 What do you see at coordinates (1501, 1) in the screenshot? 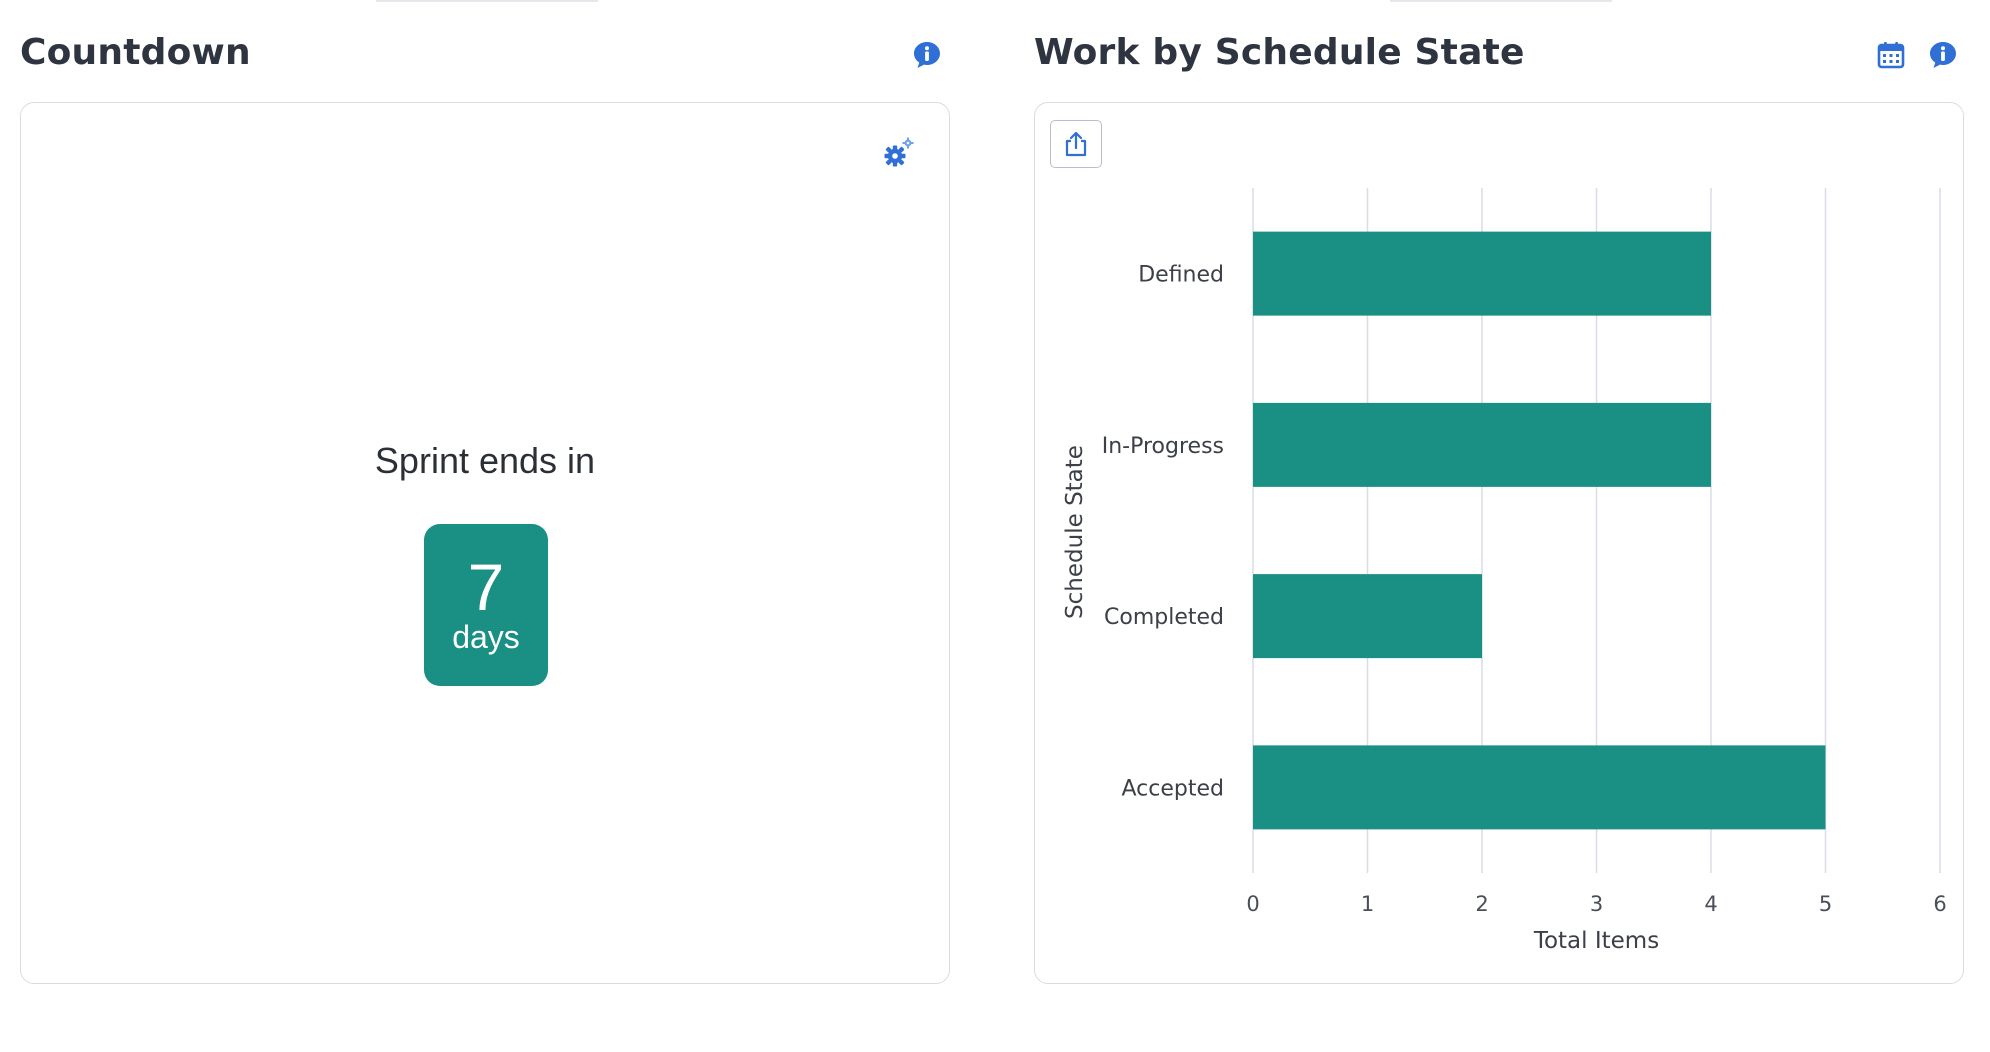
I see `top-divider-right` at bounding box center [1501, 1].